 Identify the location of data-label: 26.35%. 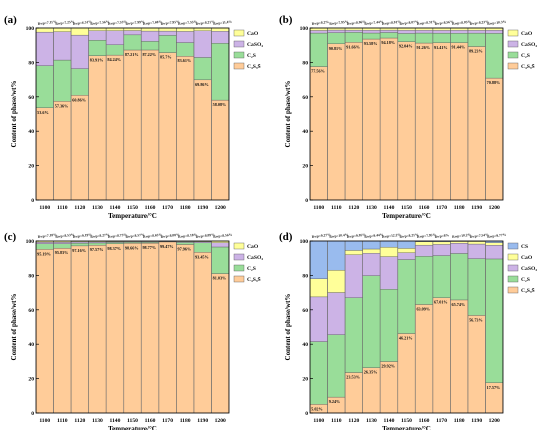
(371, 372).